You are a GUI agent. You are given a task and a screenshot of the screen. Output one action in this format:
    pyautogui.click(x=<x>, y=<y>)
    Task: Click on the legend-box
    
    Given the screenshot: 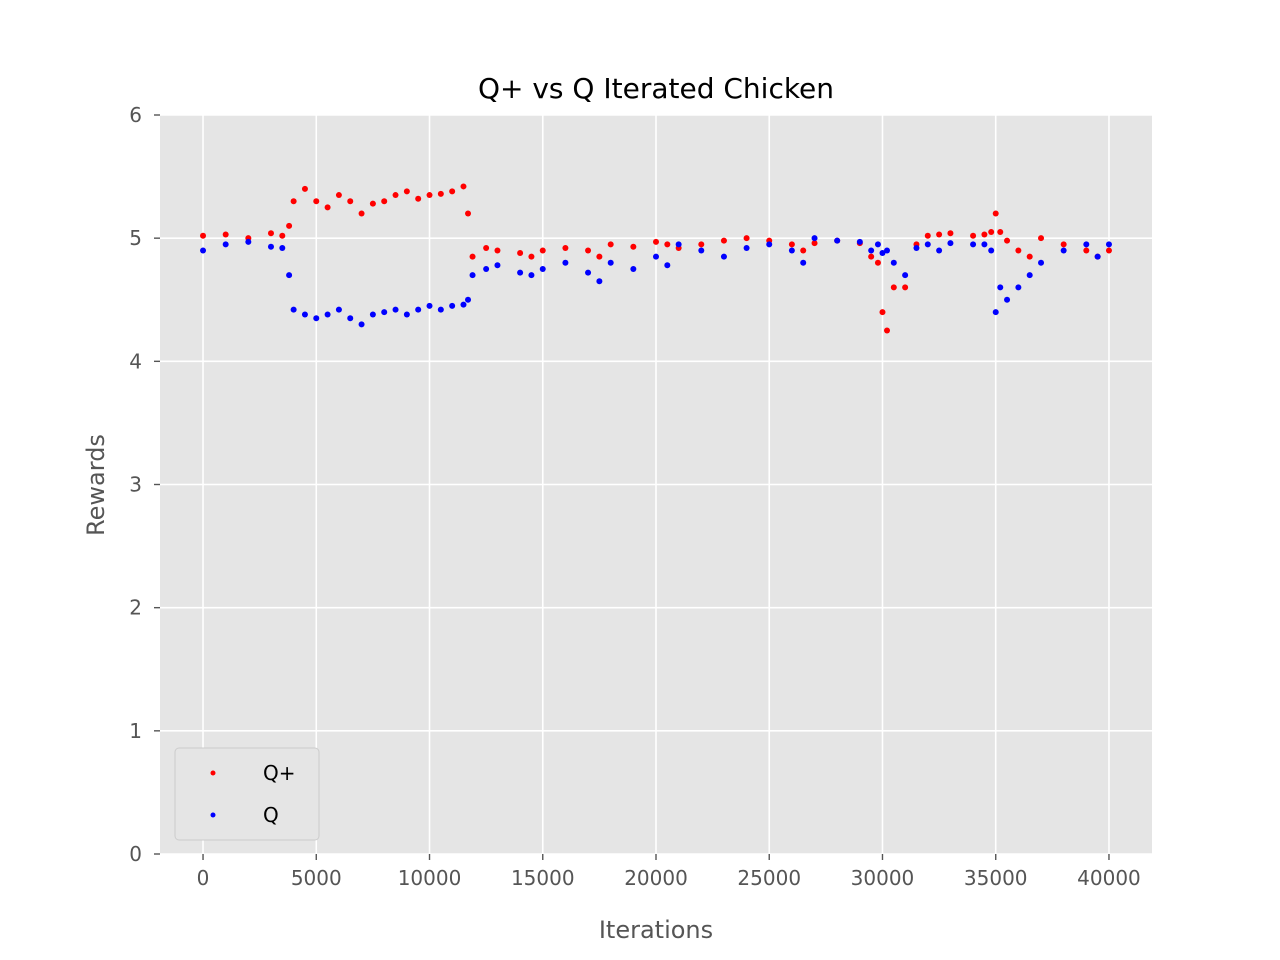 What is the action you would take?
    pyautogui.click(x=247, y=794)
    